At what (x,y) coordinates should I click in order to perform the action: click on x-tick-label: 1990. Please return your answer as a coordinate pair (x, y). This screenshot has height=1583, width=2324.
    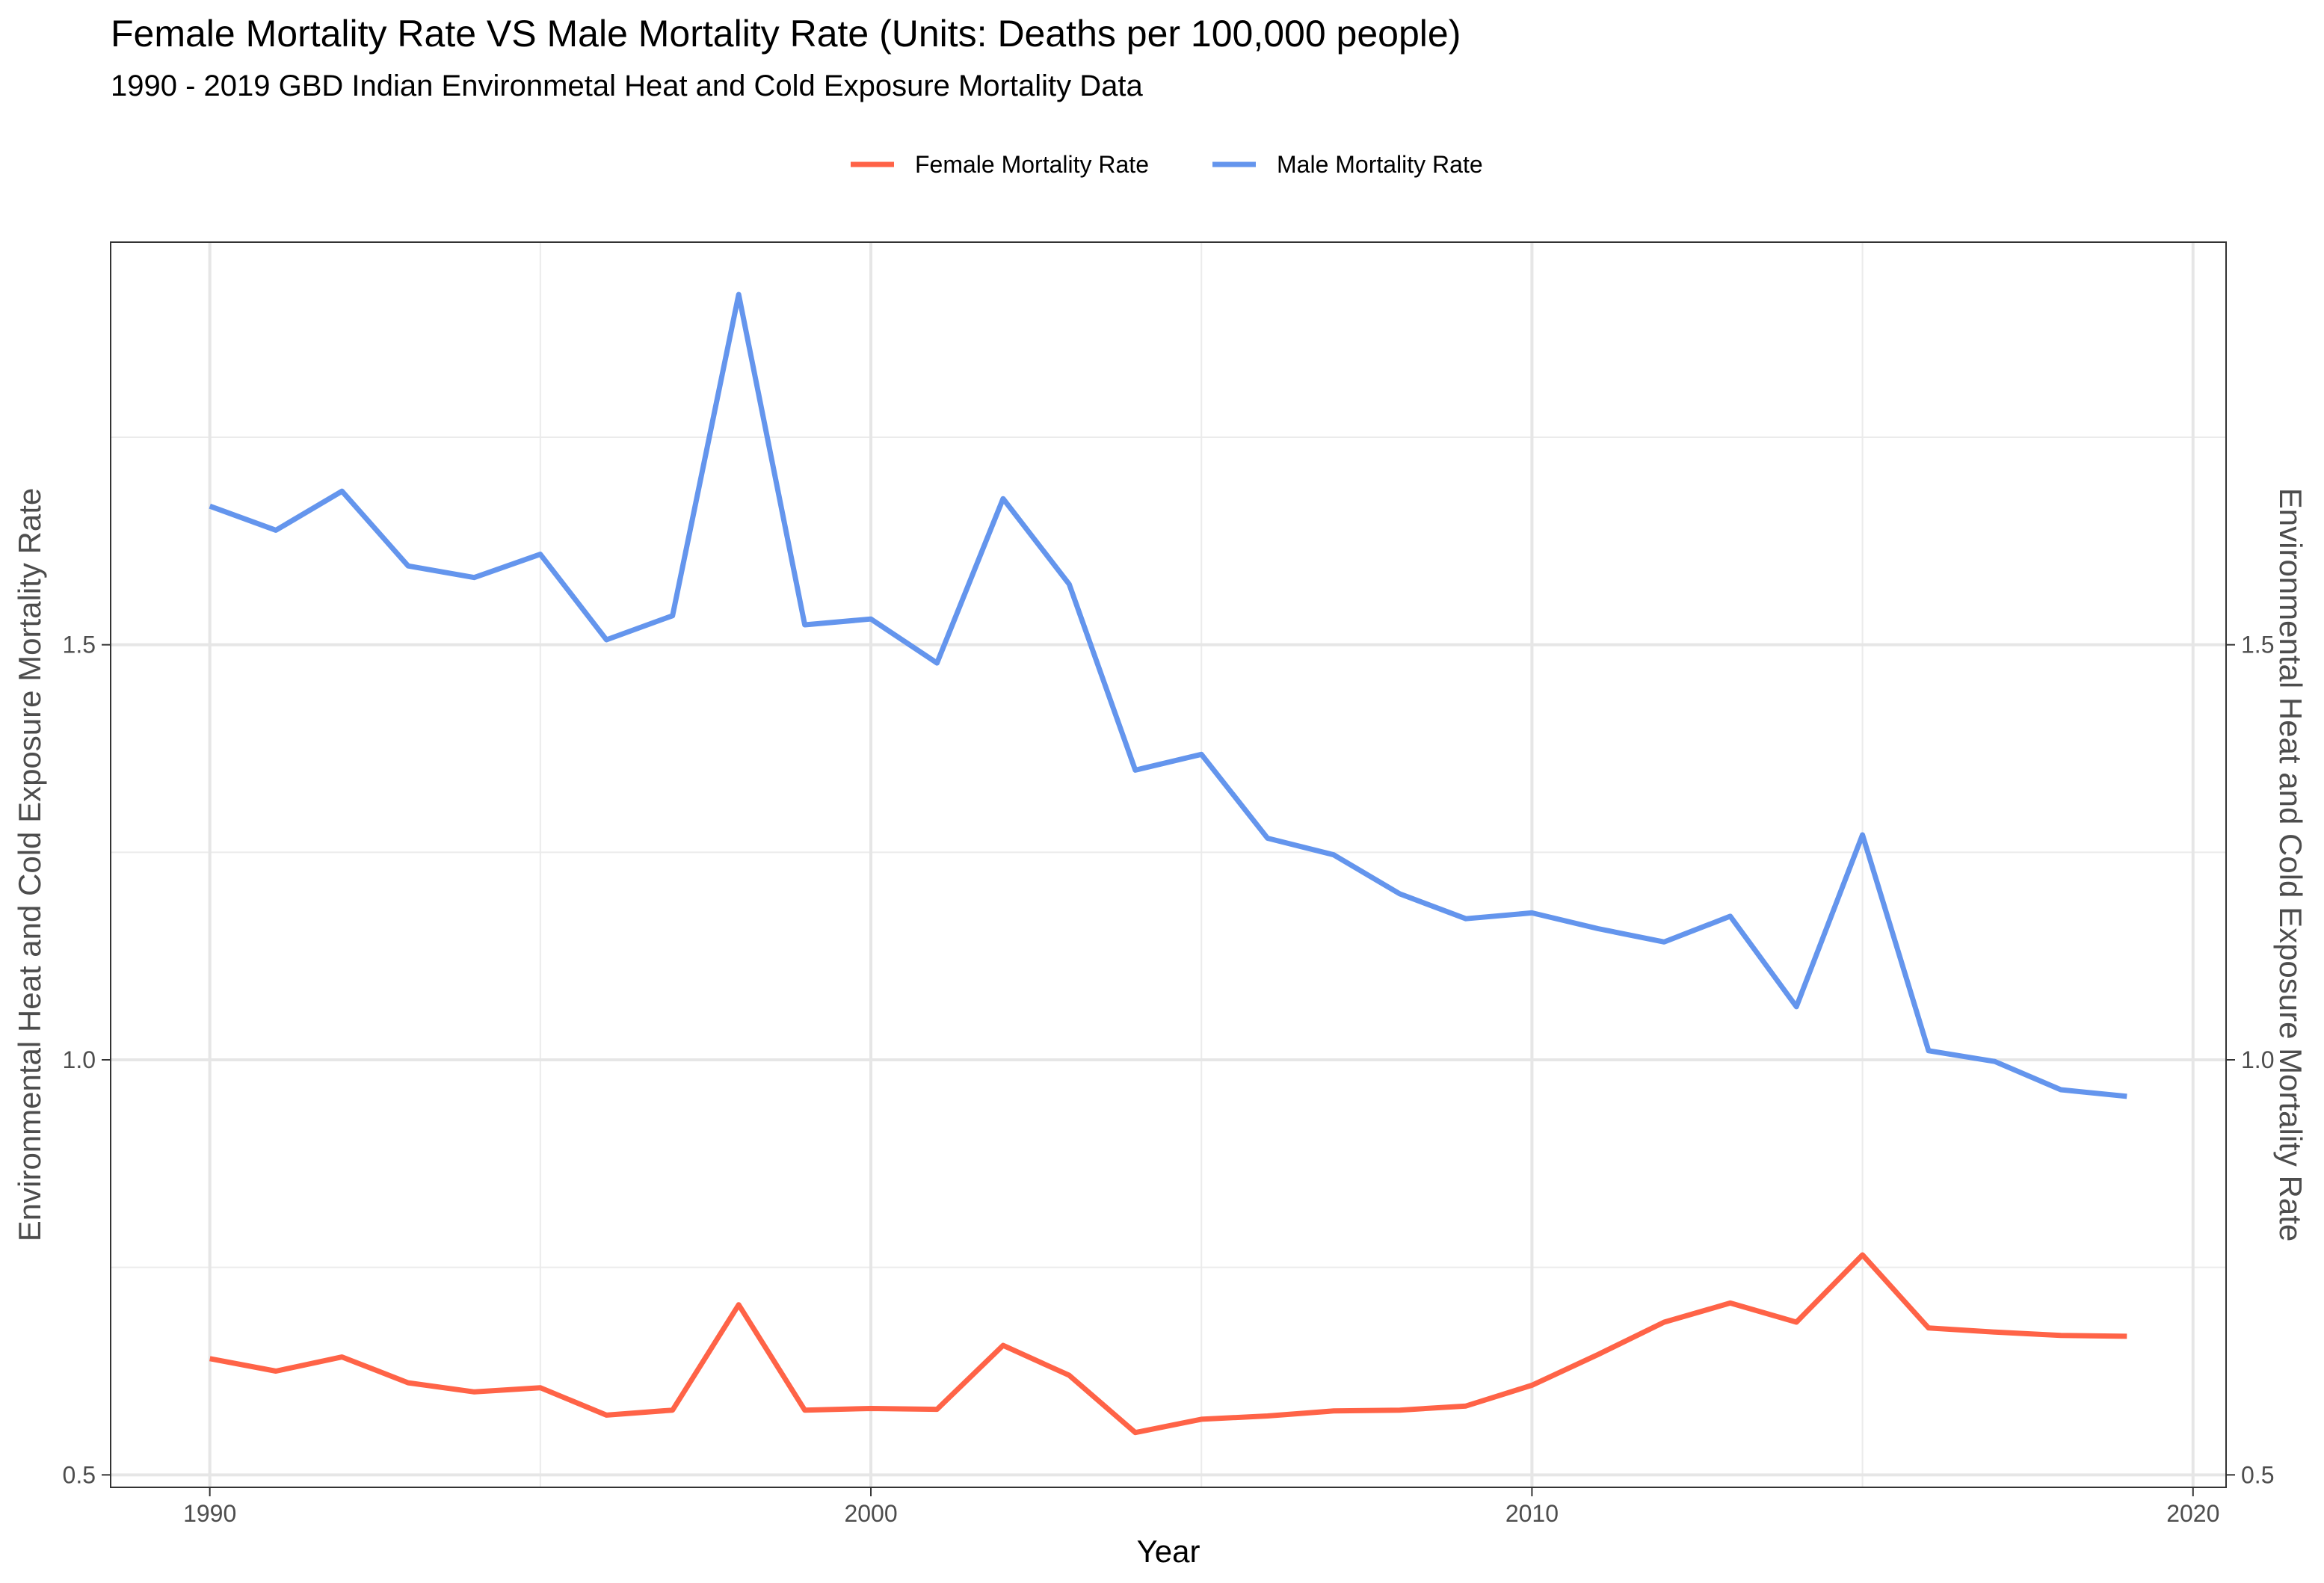
    Looking at the image, I should click on (210, 1514).